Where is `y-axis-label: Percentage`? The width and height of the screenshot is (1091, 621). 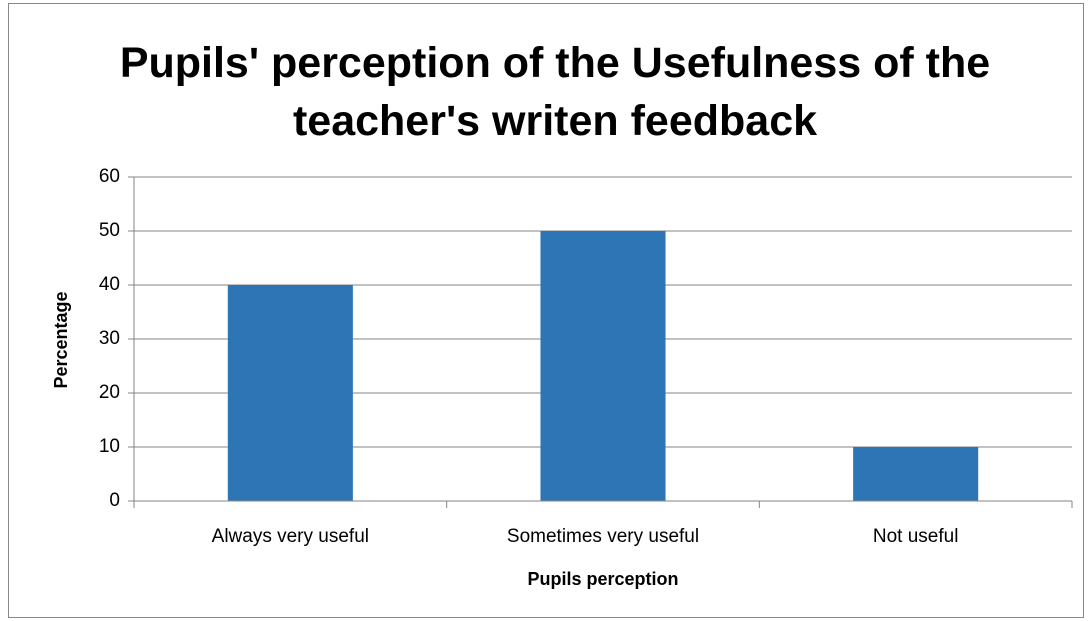
y-axis-label: Percentage is located at coordinates (61, 339).